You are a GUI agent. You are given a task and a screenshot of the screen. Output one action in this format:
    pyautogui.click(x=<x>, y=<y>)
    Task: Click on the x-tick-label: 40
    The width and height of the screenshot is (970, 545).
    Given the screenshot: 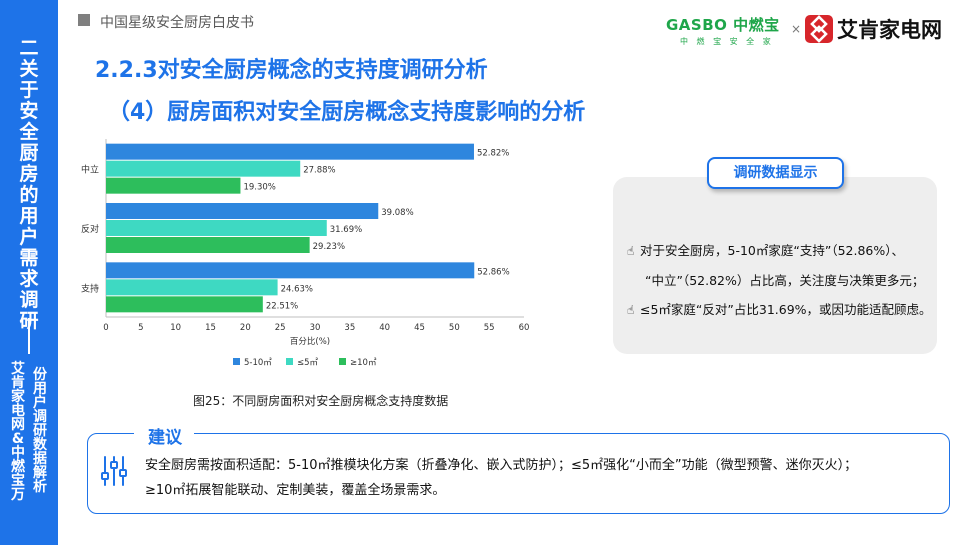 What is the action you would take?
    pyautogui.click(x=384, y=328)
    